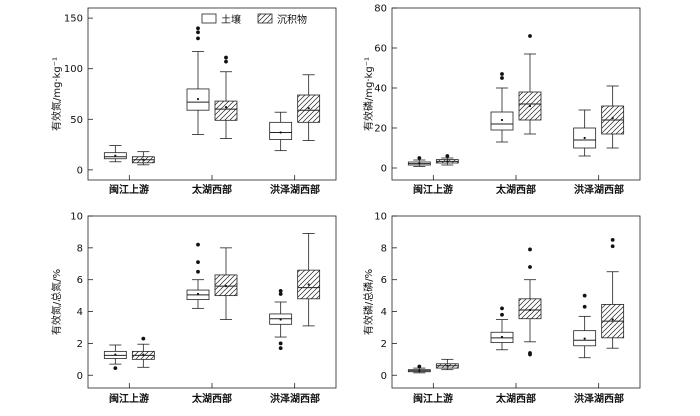 The height and width of the screenshot is (416, 700). I want to click on y-tick-label: 150, so click(73, 19).